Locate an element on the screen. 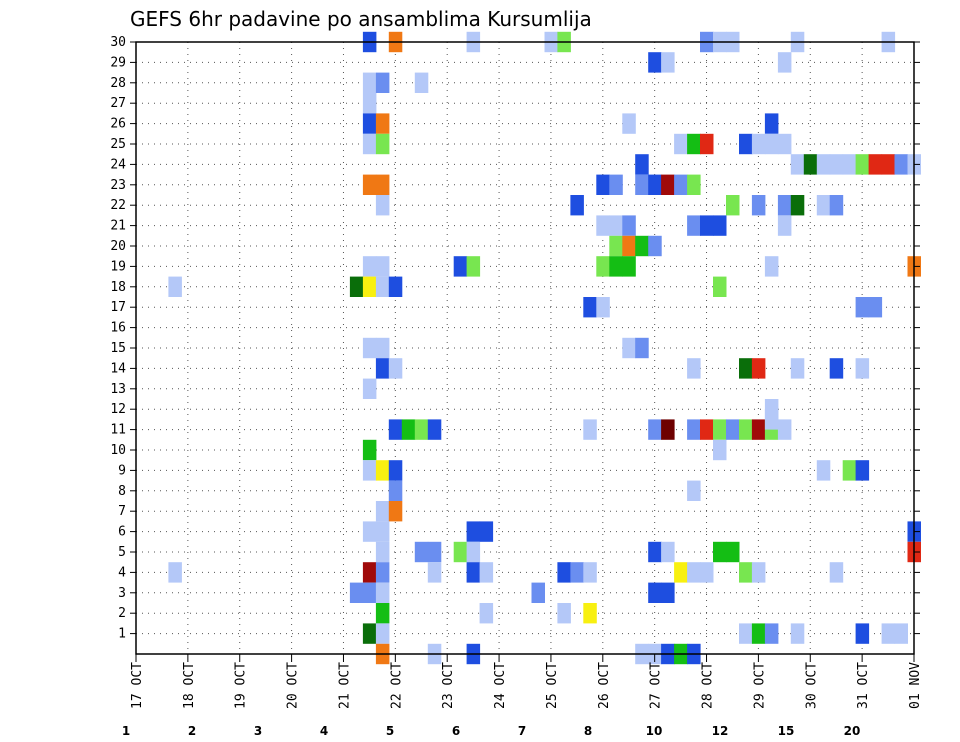 The height and width of the screenshot is (742, 960). colorbar-label: 15 is located at coordinates (786, 731).